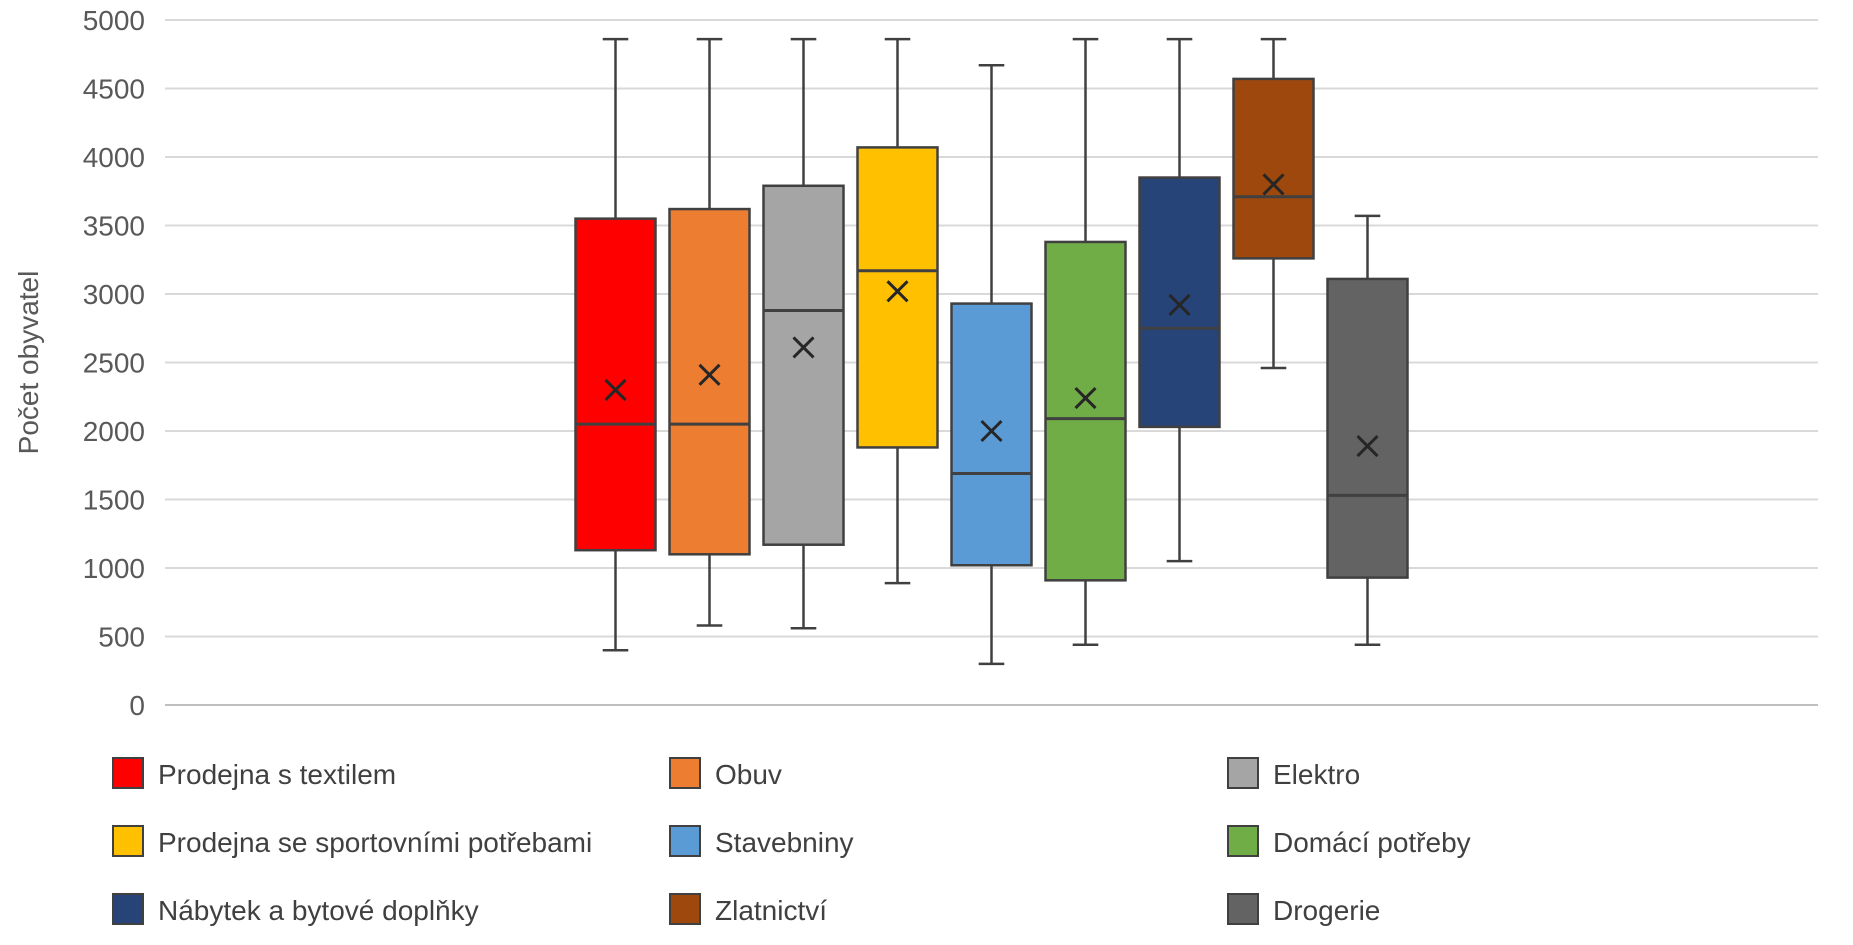  I want to click on y-tick-label: 2500, so click(114, 363).